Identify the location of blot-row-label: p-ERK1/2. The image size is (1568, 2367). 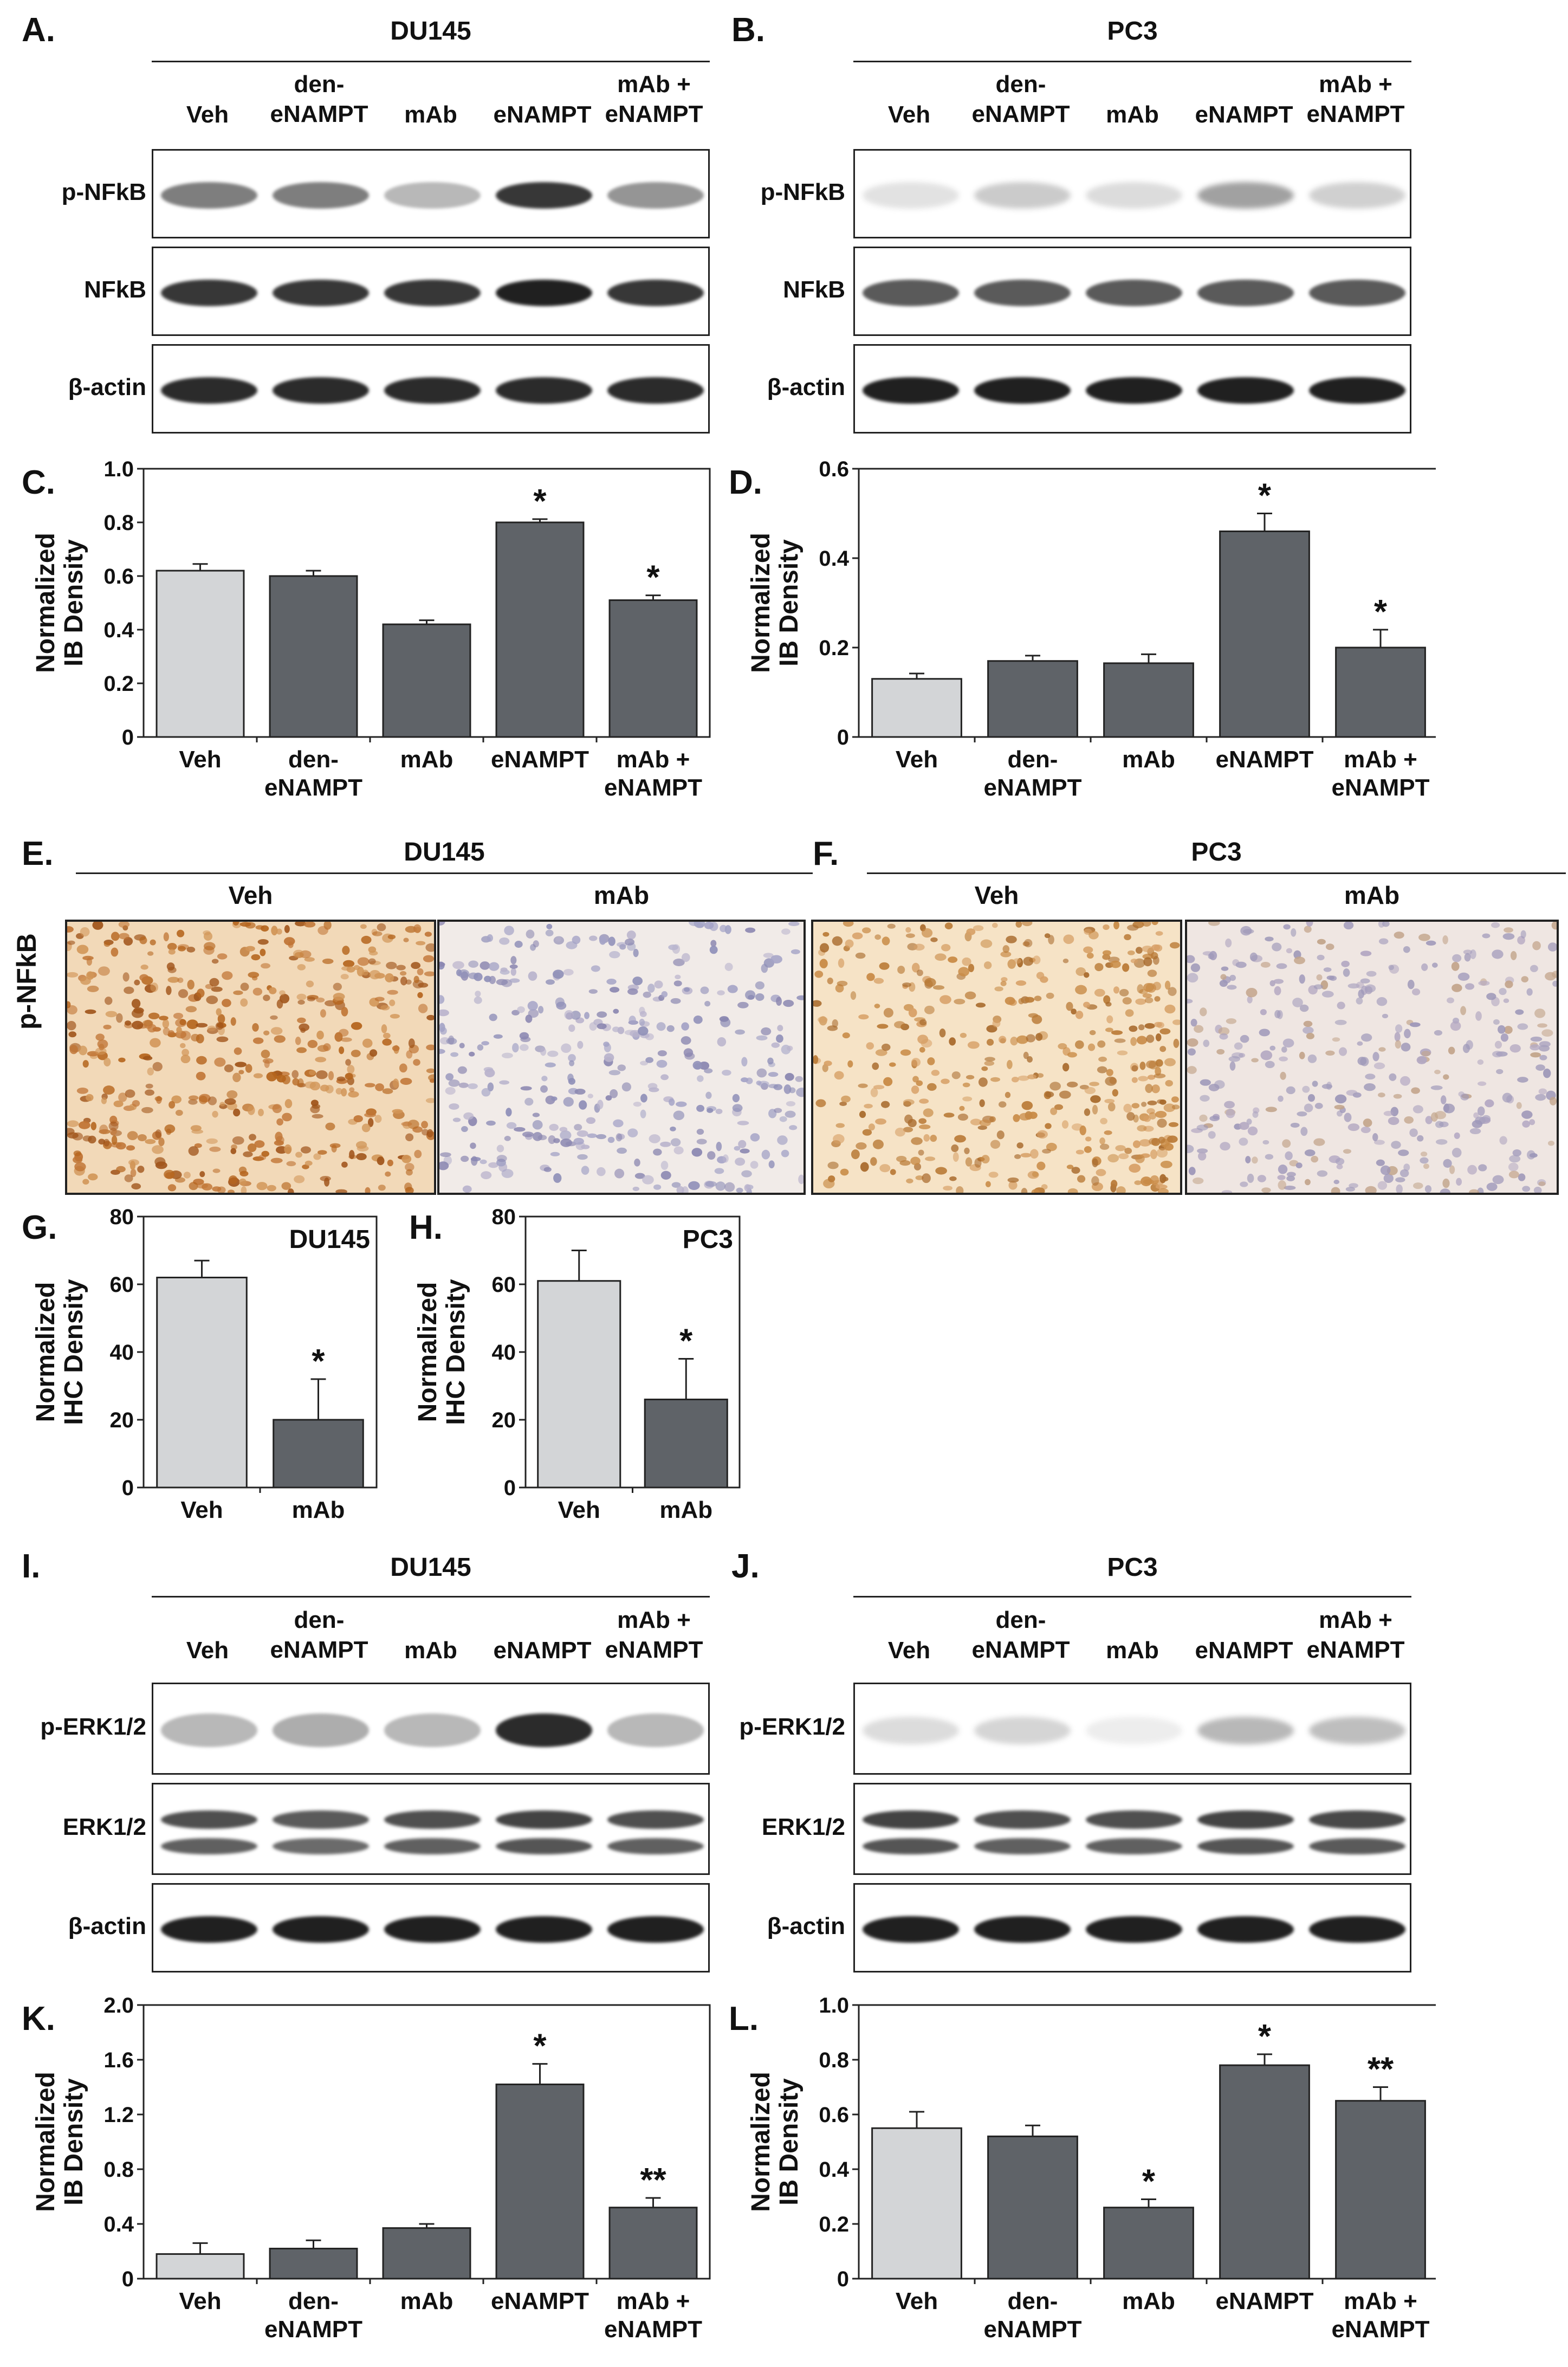
(93, 1726).